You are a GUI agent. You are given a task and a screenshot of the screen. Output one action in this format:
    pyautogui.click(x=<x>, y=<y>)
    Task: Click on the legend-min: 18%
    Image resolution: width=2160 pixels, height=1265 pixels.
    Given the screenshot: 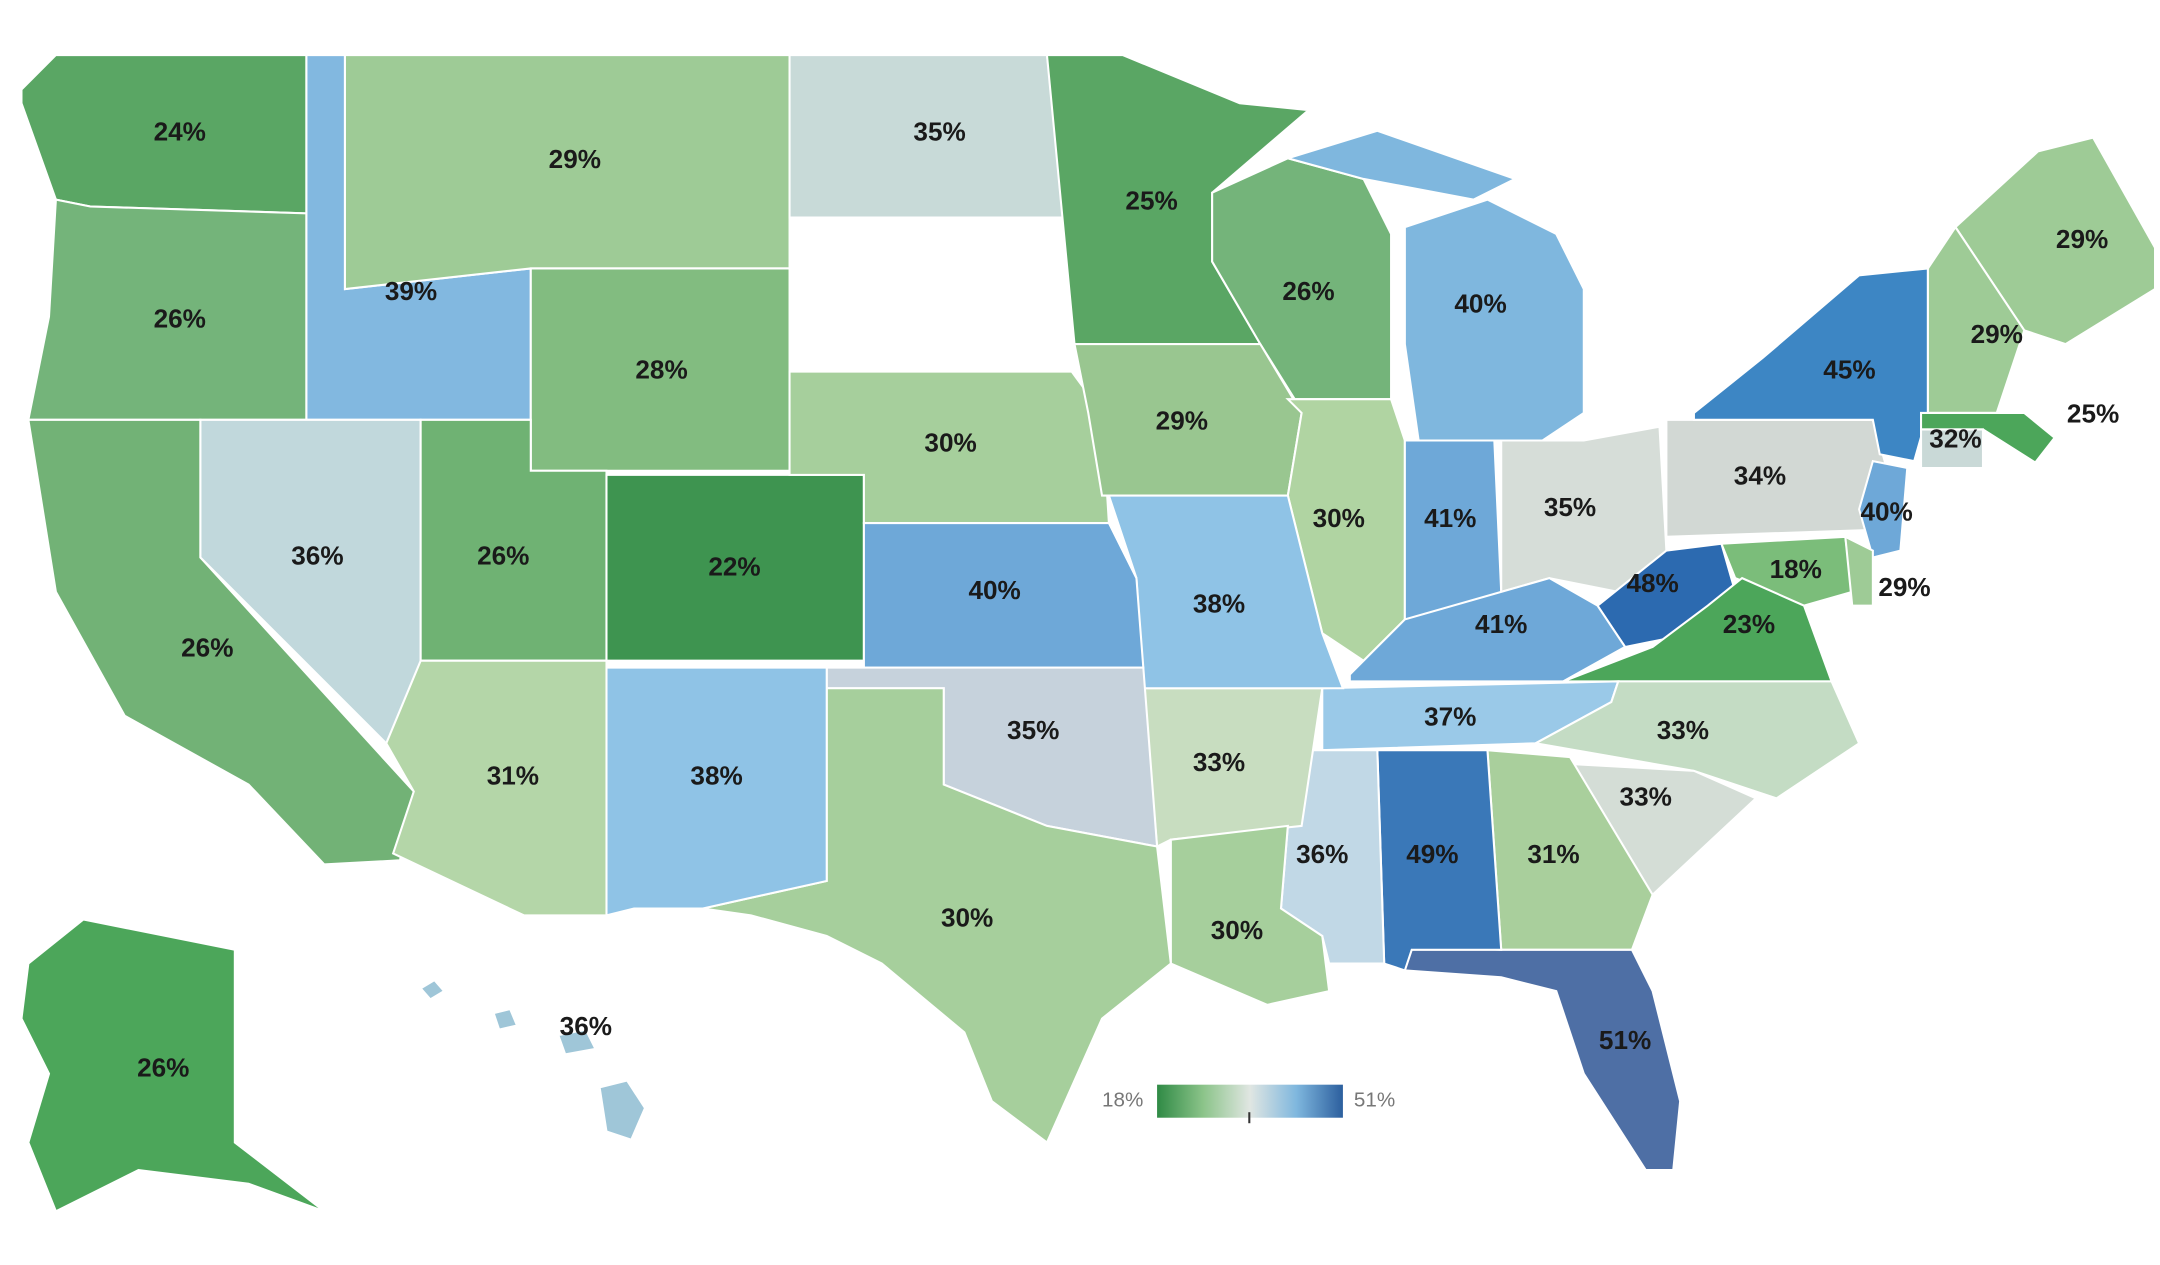 What is the action you would take?
    pyautogui.click(x=1122, y=1100)
    